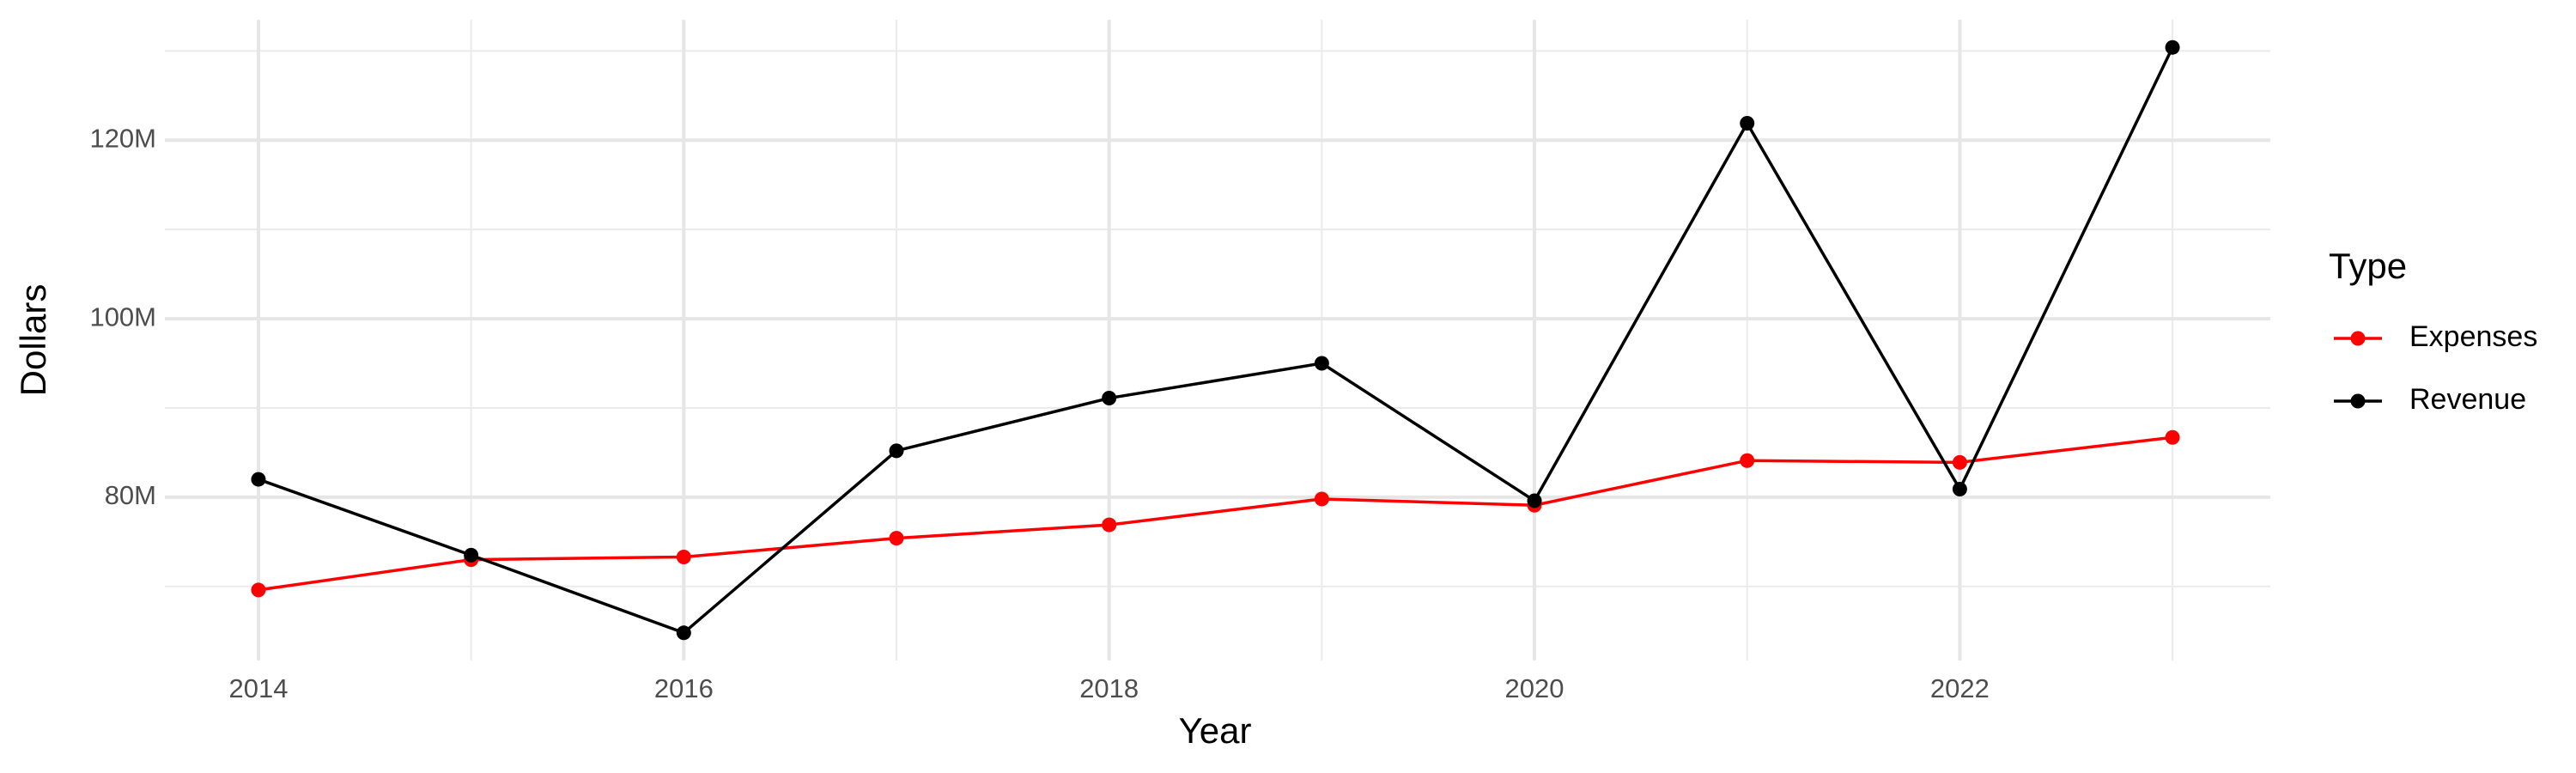 The width and height of the screenshot is (2576, 773). I want to click on legend-label: Expenses, so click(2473, 336).